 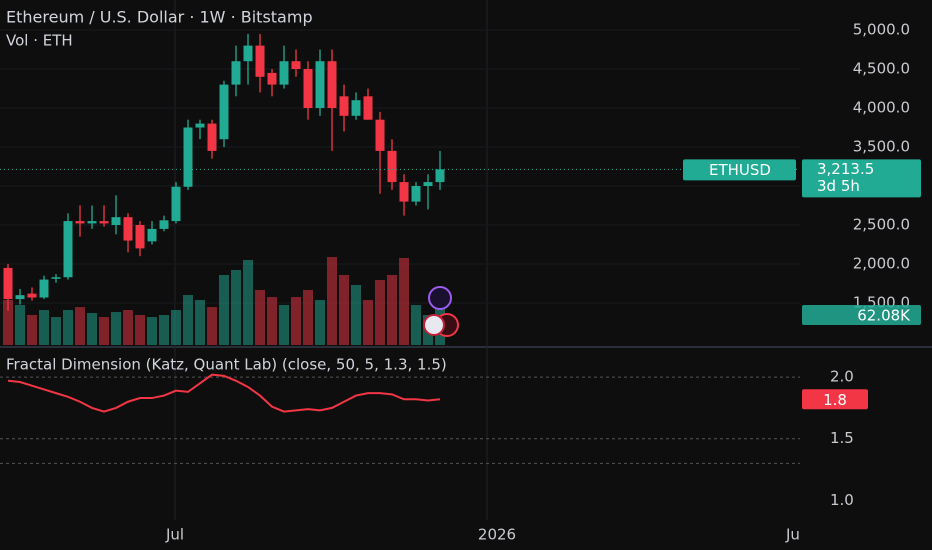 I want to click on y-tick-label: 1.5, so click(x=842, y=438).